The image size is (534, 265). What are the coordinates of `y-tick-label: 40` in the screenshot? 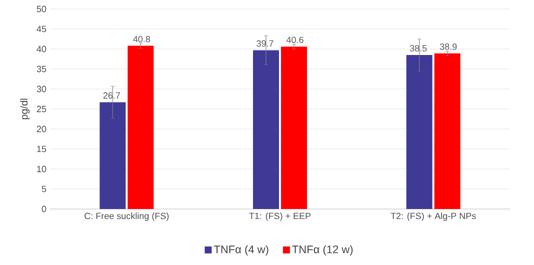 It's located at (41, 49).